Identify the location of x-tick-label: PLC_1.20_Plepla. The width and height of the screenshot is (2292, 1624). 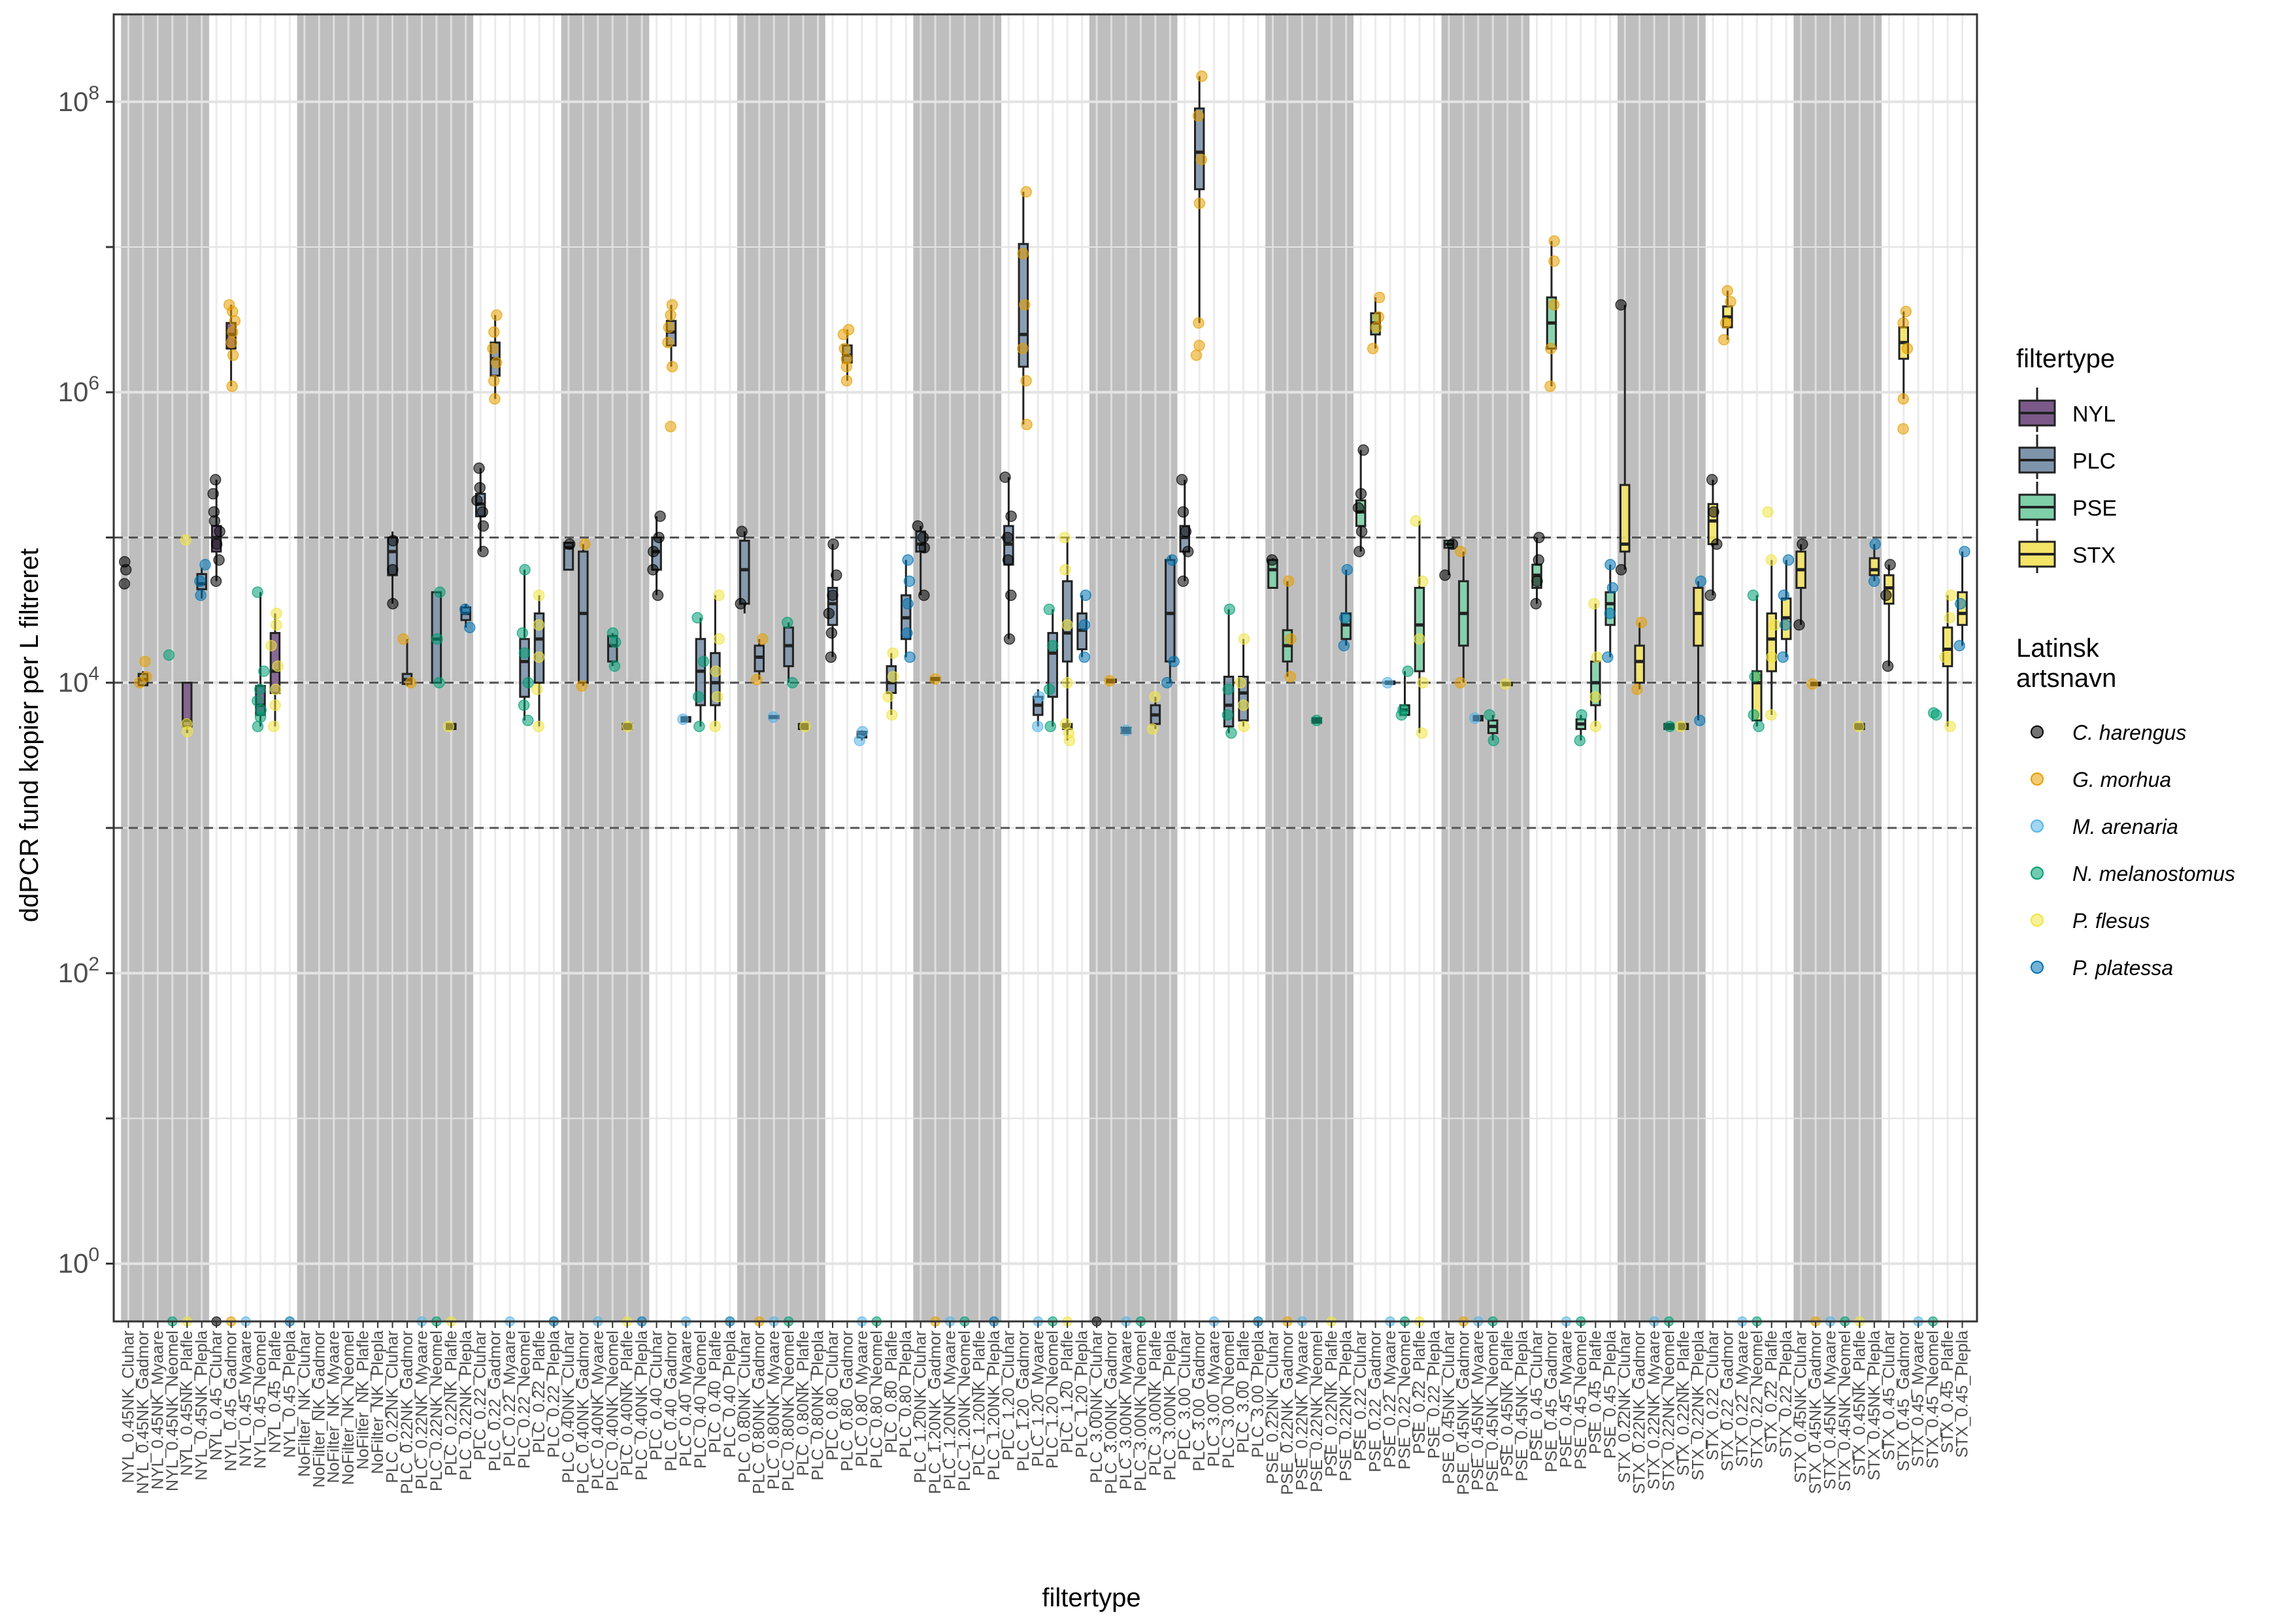
(1082, 1394).